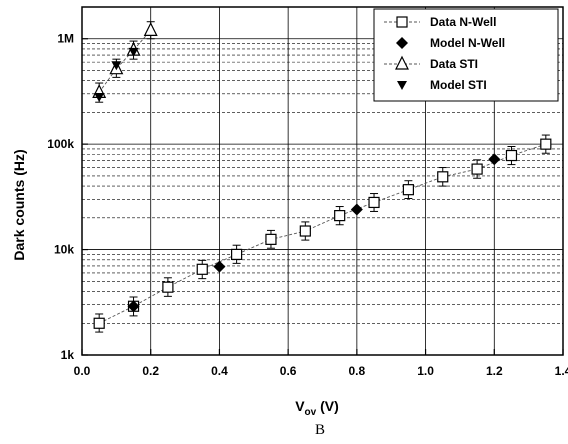  Describe the element at coordinates (494, 371) in the screenshot. I see `x-tick-label: 1.2` at that location.